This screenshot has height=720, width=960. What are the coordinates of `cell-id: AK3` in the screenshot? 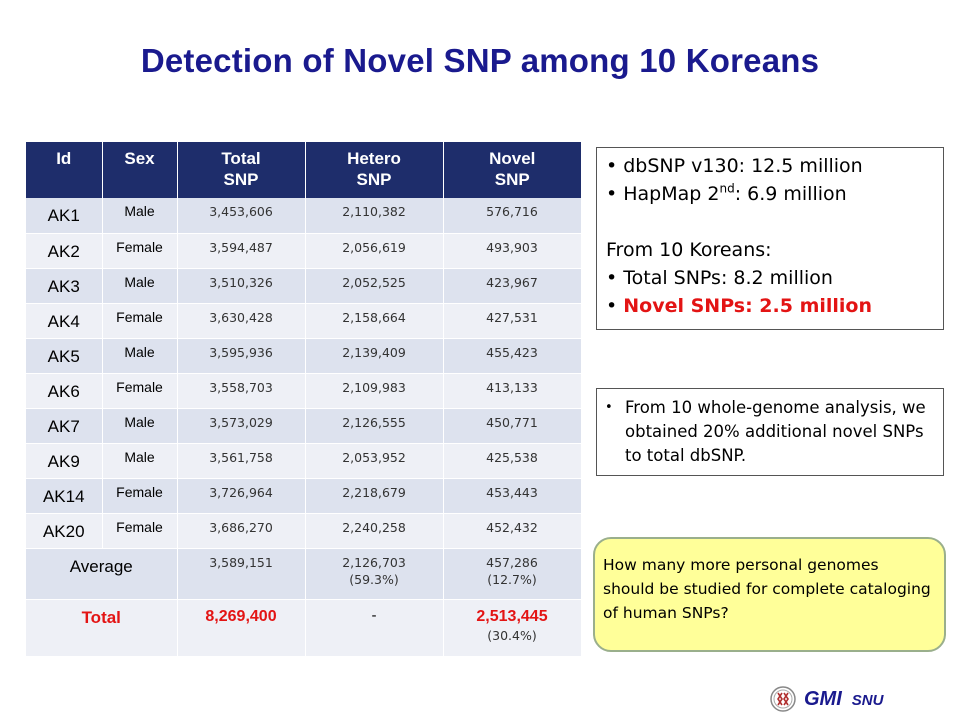 It's located at (64, 286).